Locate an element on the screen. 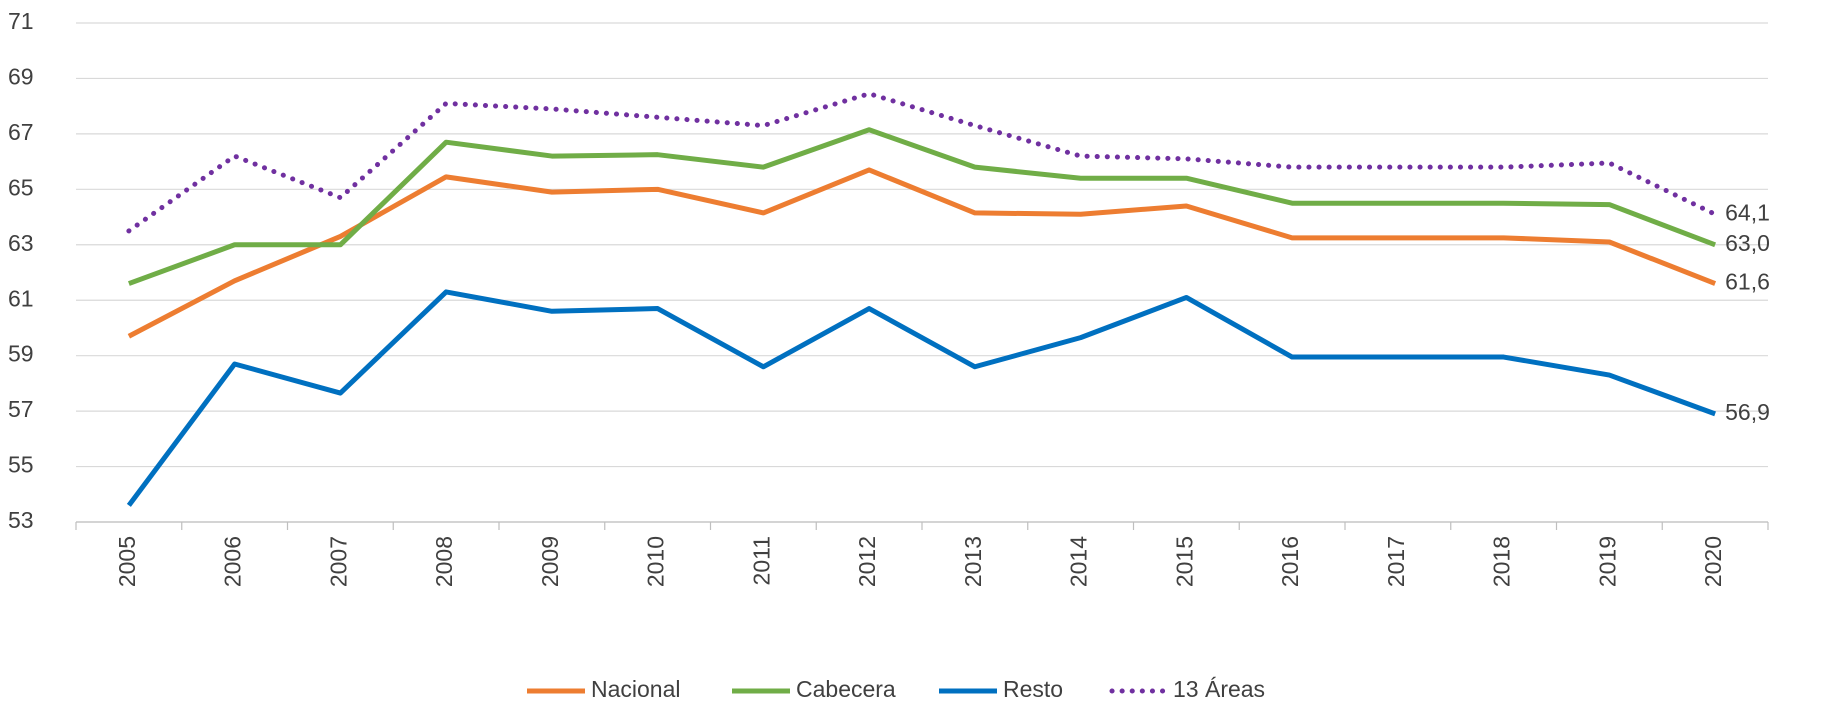 The height and width of the screenshot is (706, 1827). x-tick-label: 2011 is located at coordinates (761, 560).